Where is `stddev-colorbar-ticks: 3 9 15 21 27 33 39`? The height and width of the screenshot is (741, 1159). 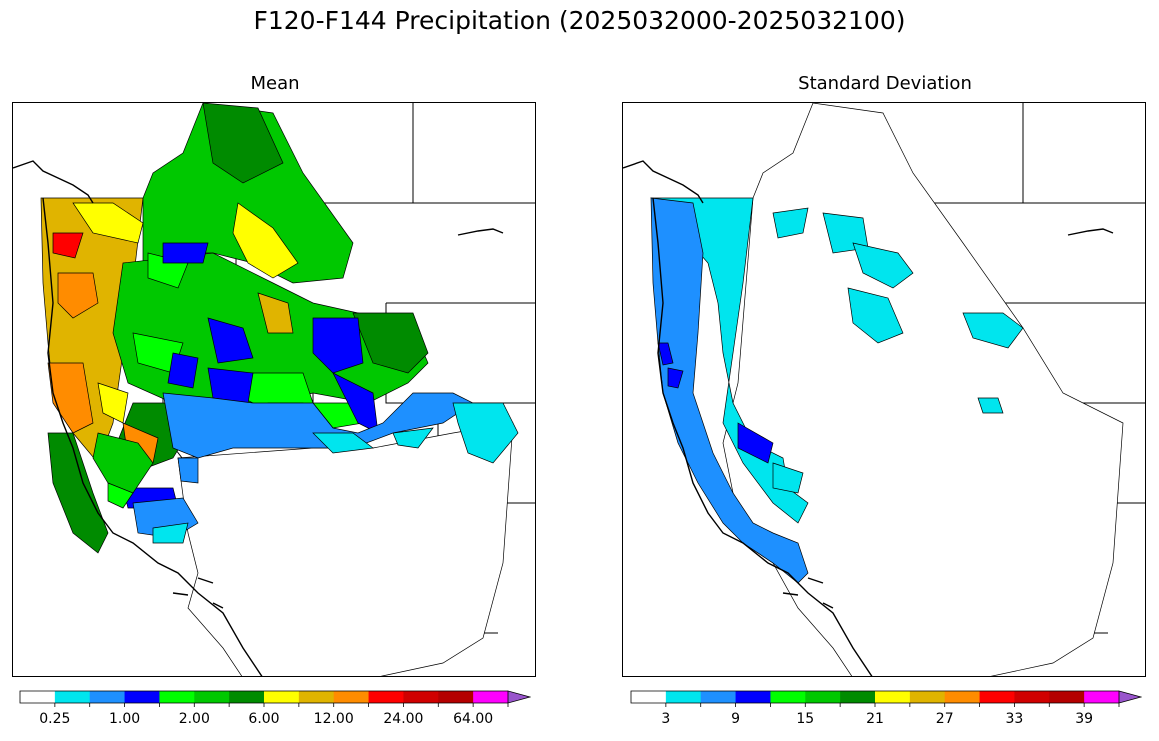
stddev-colorbar-ticks: 3 9 15 21 27 33 39 is located at coordinates (886, 721).